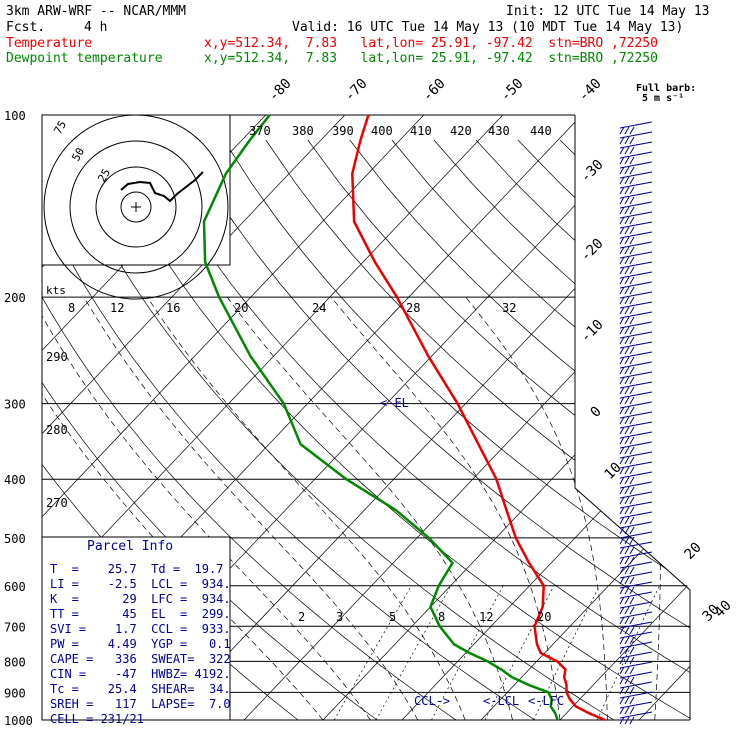 The image size is (740, 740). I want to click on ccl-marker: CCL->, so click(432, 701).